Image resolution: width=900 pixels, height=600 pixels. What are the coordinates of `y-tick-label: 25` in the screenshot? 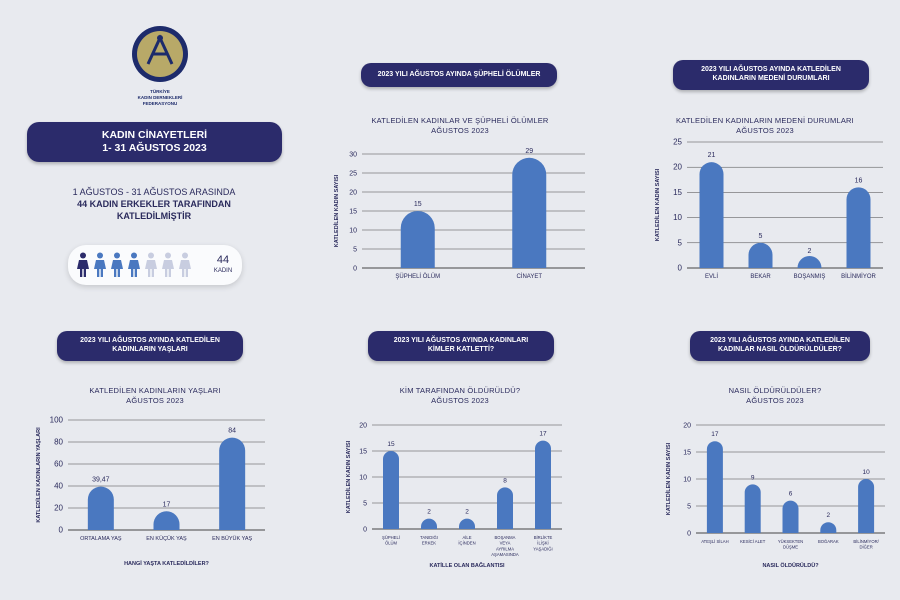 It's located at (677, 142).